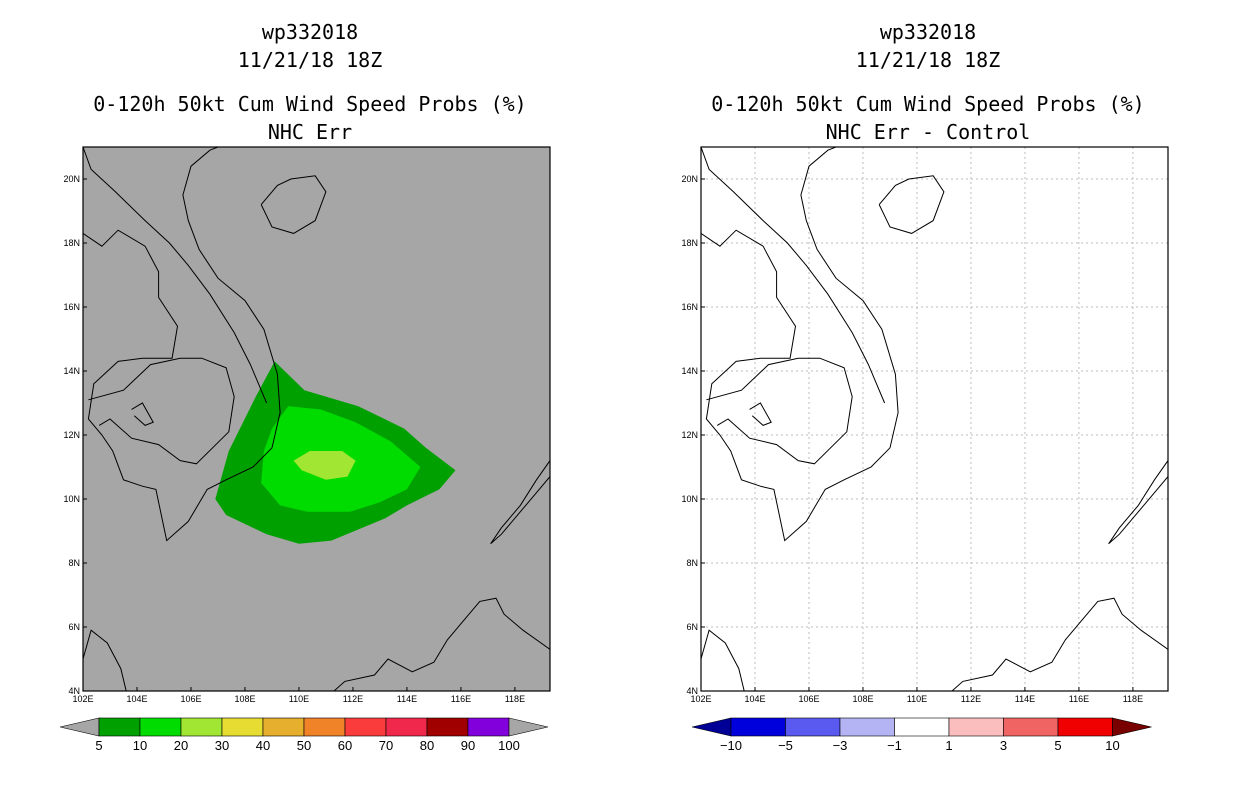 This screenshot has width=1236, height=800. What do you see at coordinates (304, 745) in the screenshot?
I see `colorbar-label: 50` at bounding box center [304, 745].